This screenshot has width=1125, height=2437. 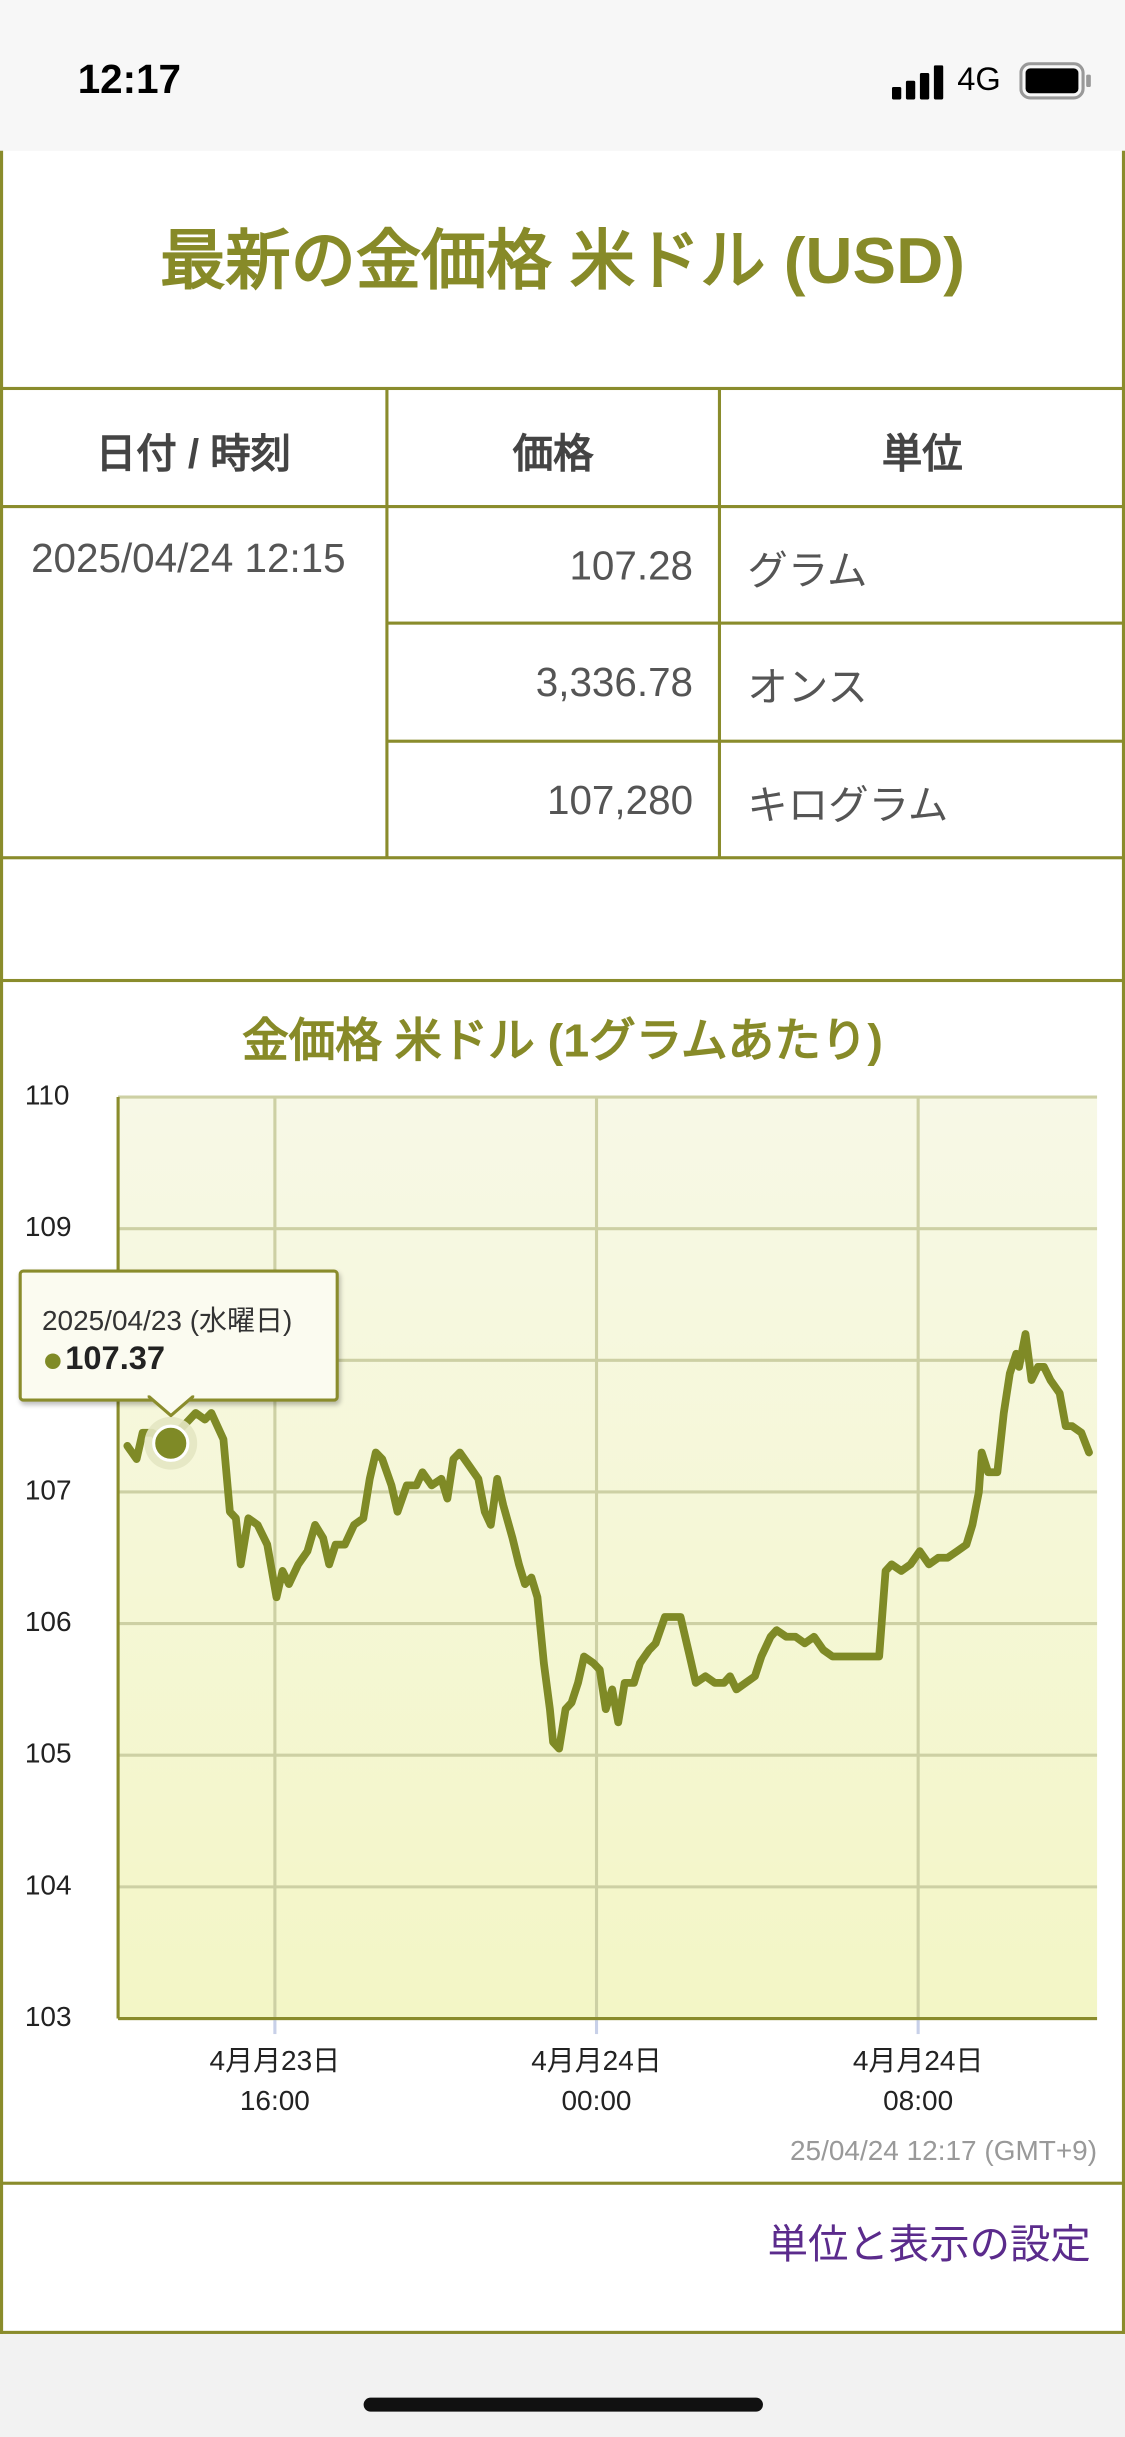 What do you see at coordinates (562, 75) in the screenshot?
I see `status-bar: 12:17 4G` at bounding box center [562, 75].